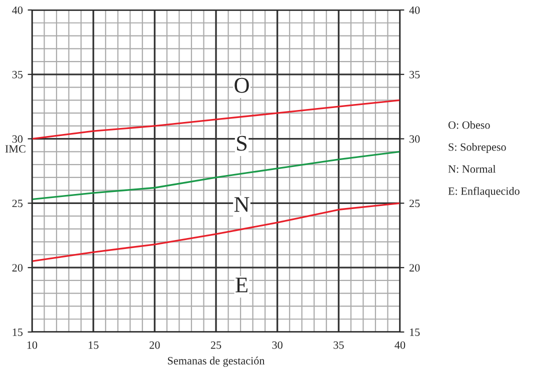 The height and width of the screenshot is (372, 539). Describe the element at coordinates (17, 268) in the screenshot. I see `y-tick-label: 20` at that location.